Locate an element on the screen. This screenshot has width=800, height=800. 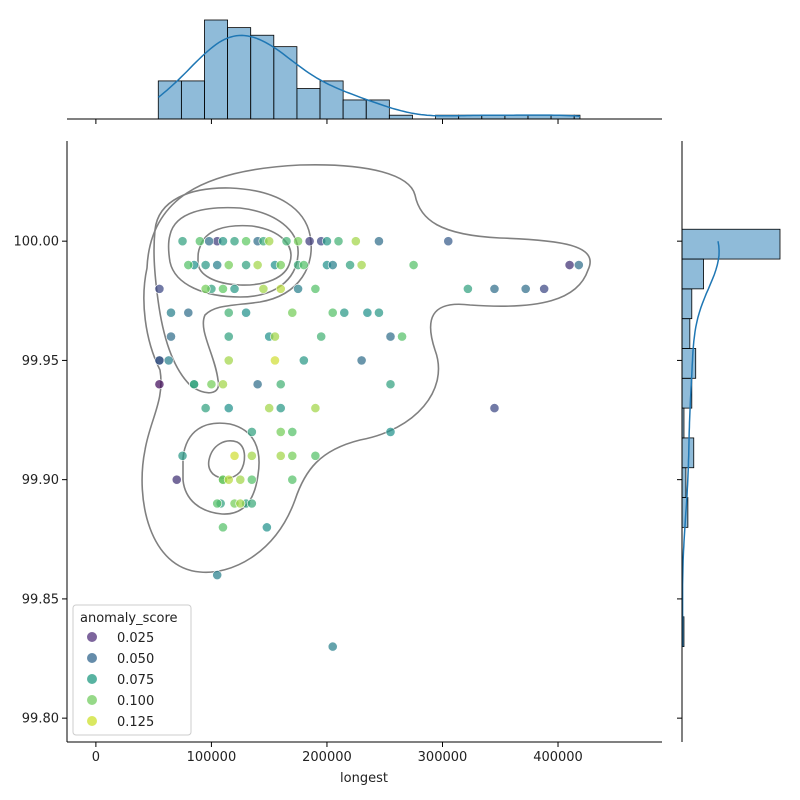
top-histogram-bars is located at coordinates (369, 69).